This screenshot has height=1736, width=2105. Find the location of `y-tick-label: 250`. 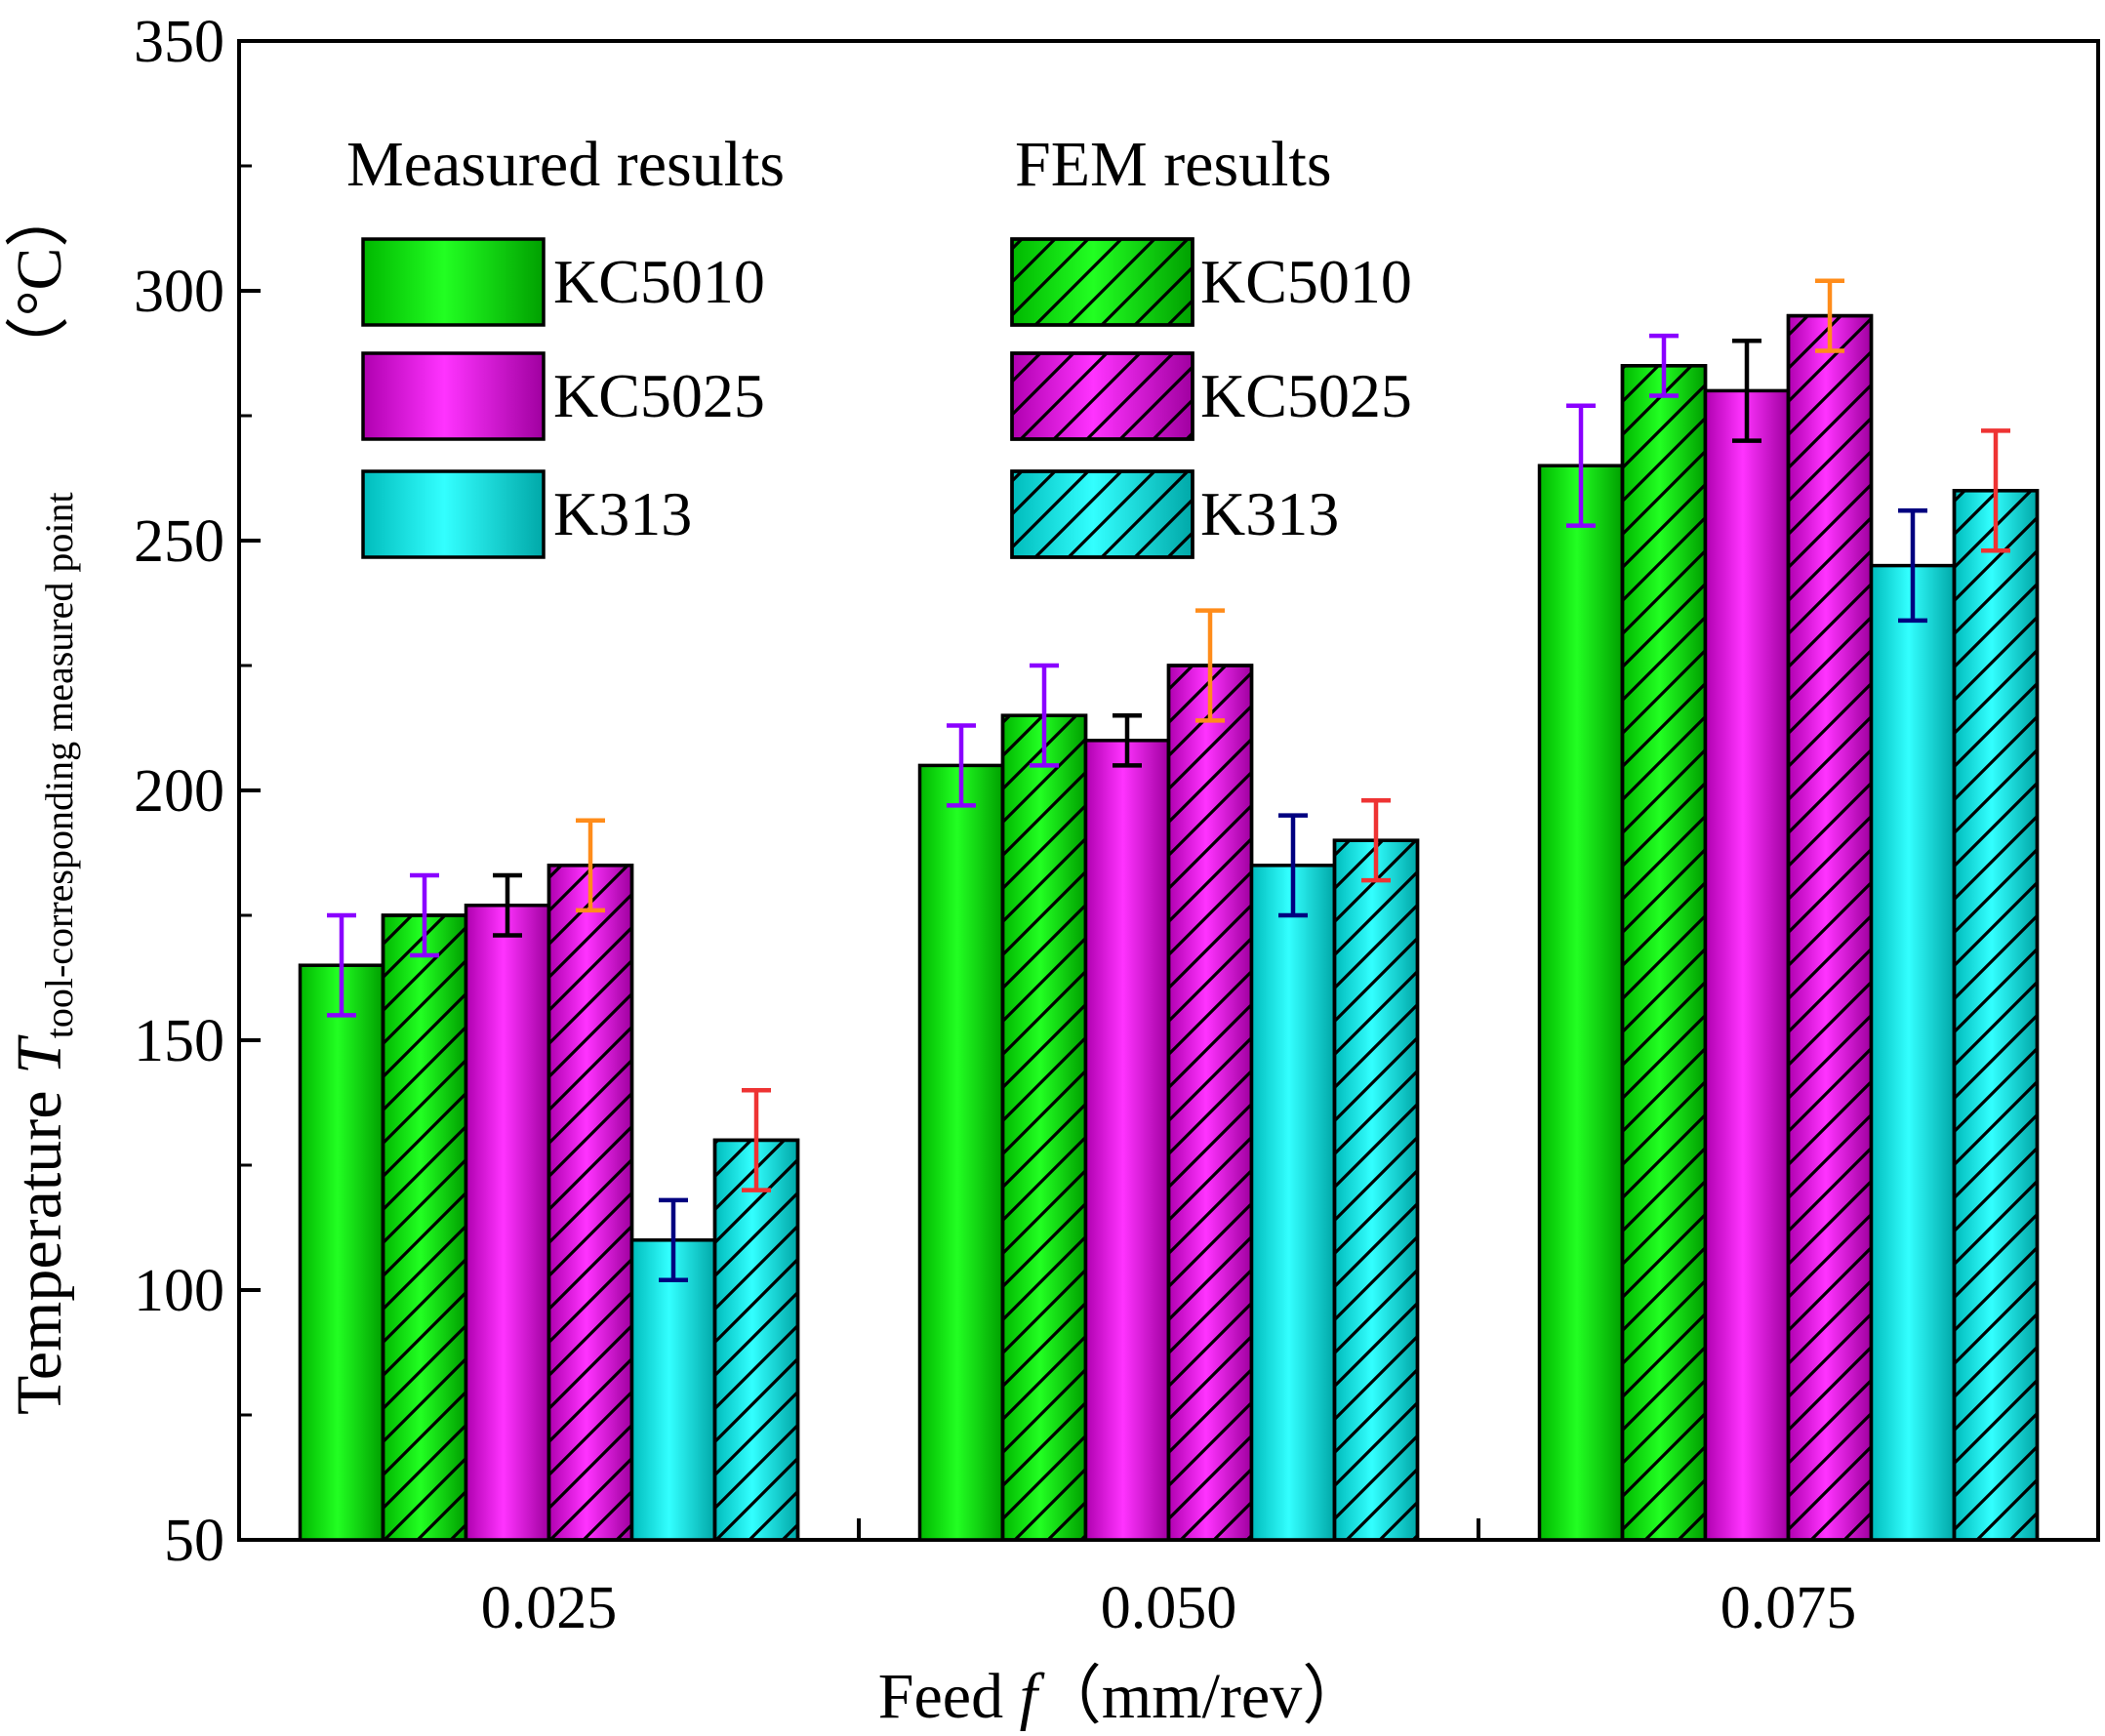

y-tick-label: 250 is located at coordinates (179, 541).